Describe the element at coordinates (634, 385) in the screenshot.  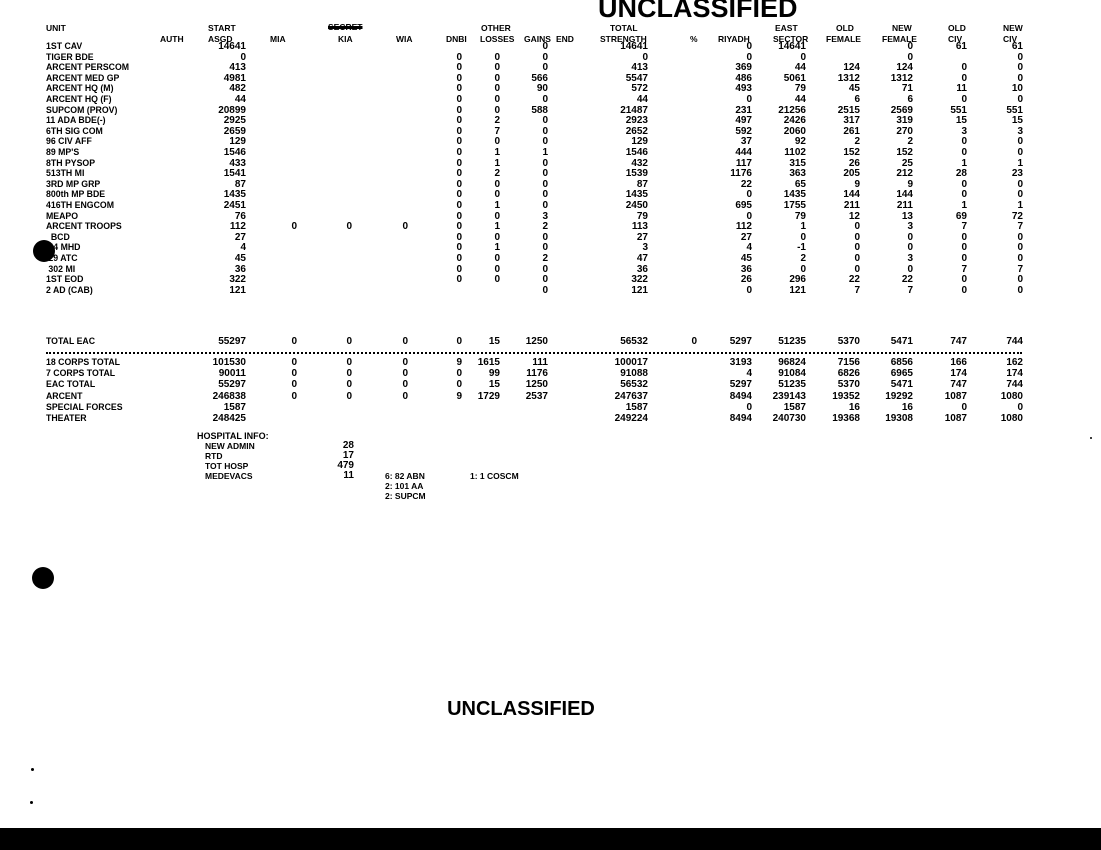
I see `cell-total: 56532` at that location.